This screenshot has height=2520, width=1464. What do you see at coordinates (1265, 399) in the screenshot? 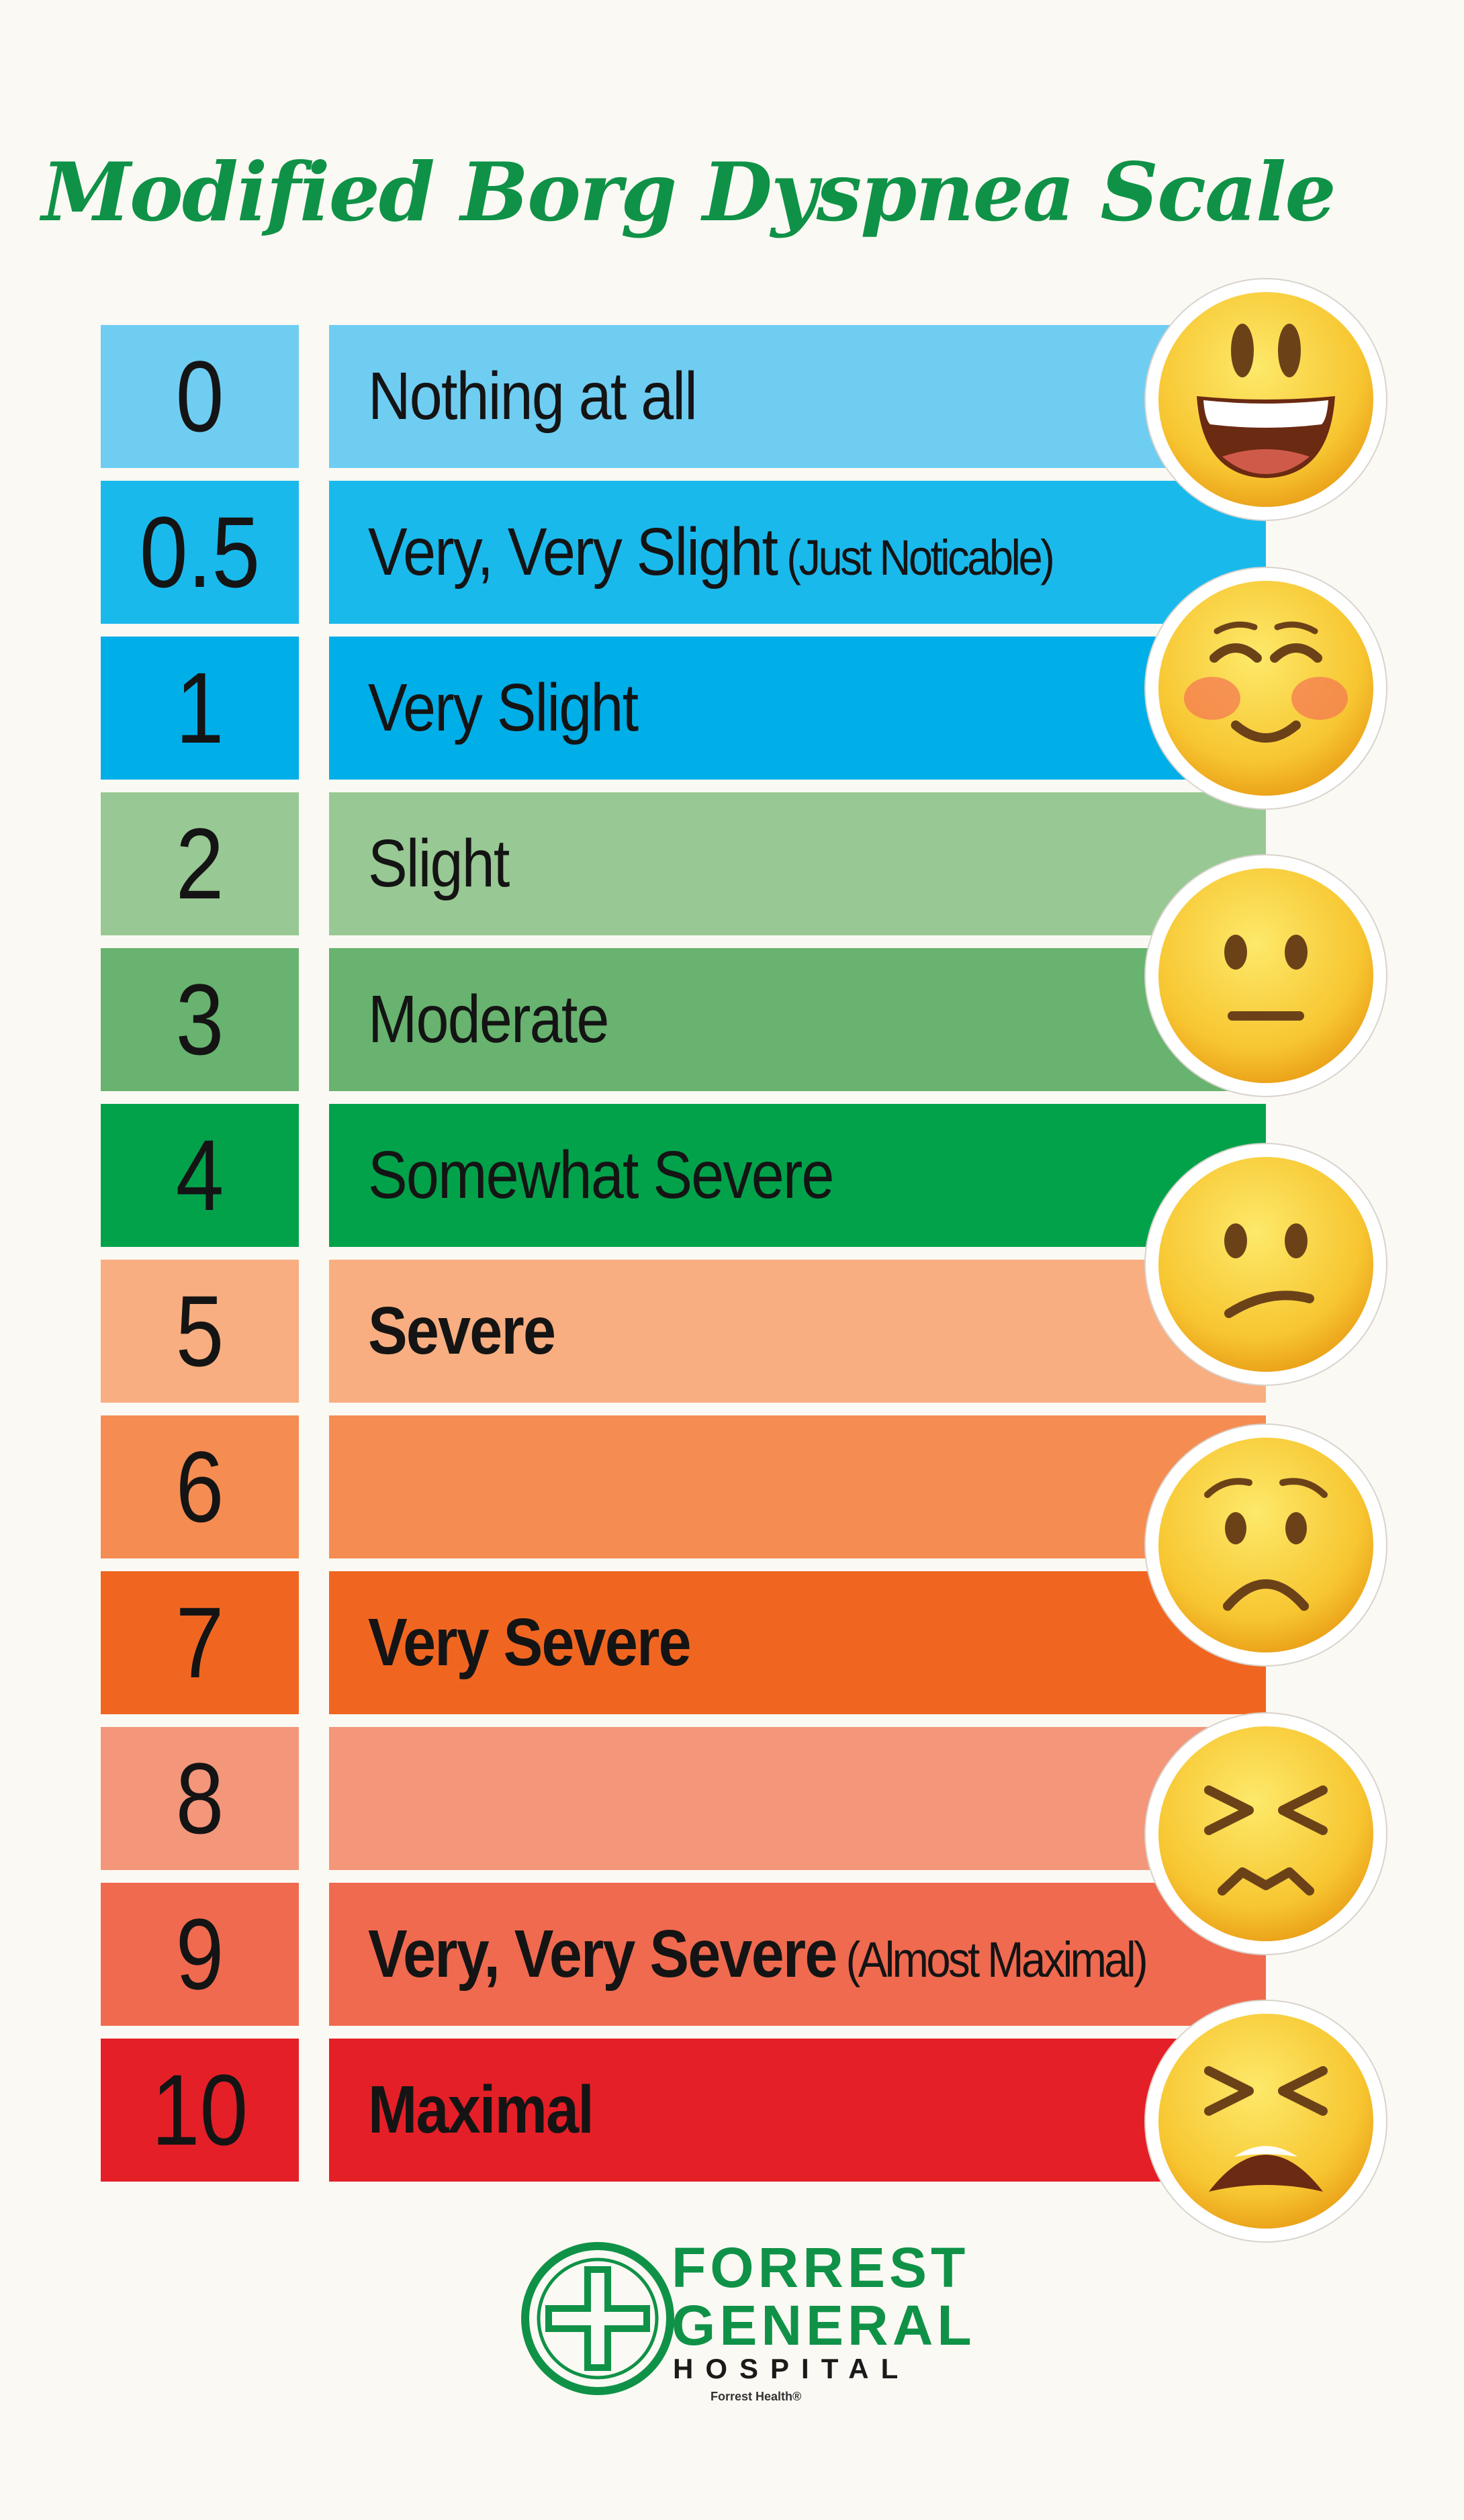
I see `grinning-face-icon` at bounding box center [1265, 399].